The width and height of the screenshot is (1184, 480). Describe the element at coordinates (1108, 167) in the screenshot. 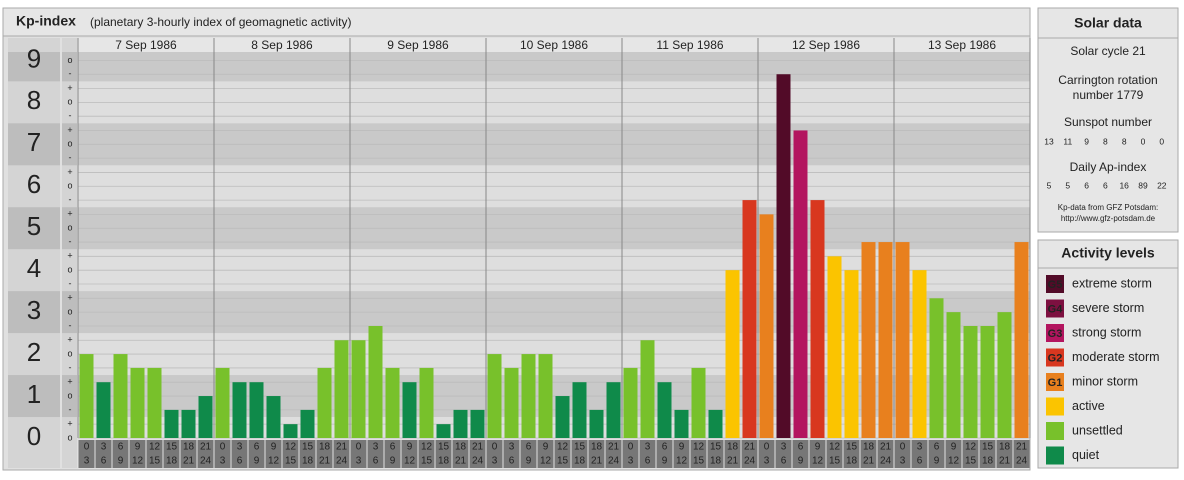

I see `ap-title: Daily Ap-index` at that location.